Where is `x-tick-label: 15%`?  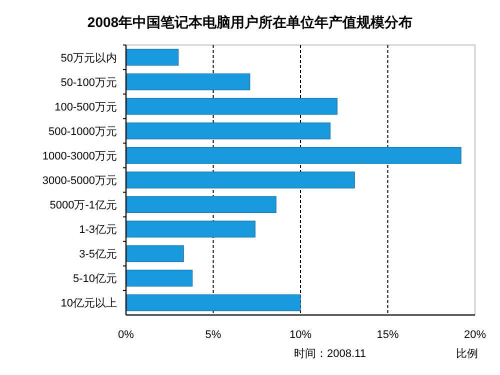
x-tick-label: 15% is located at coordinates (387, 335).